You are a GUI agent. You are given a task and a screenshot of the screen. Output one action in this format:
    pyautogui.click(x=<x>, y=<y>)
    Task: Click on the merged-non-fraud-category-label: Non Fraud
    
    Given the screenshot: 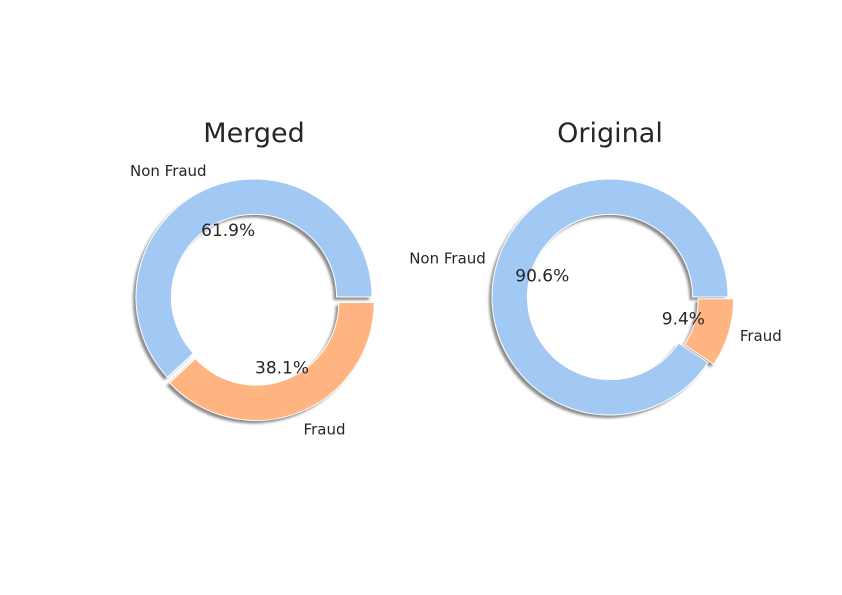 What is the action you would take?
    pyautogui.click(x=168, y=171)
    